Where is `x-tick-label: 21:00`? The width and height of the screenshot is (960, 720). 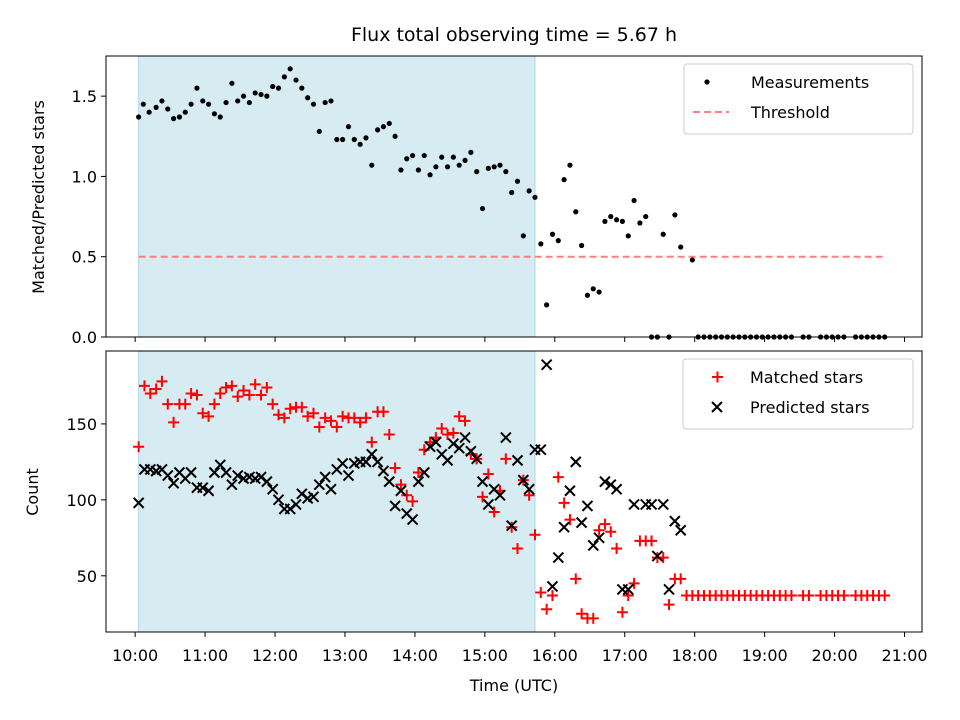
x-tick-label: 21:00 is located at coordinates (904, 655).